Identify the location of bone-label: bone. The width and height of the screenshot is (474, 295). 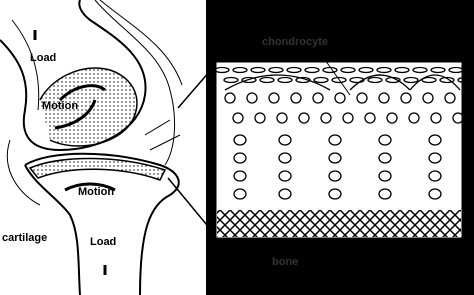
(285, 262).